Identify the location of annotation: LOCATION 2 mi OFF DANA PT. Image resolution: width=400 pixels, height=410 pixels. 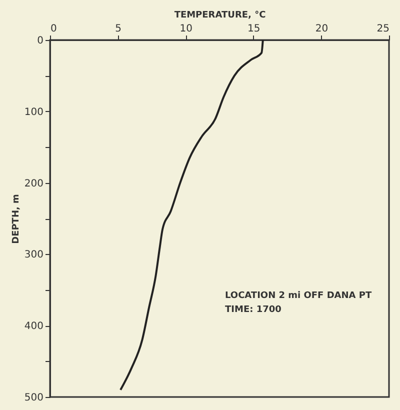
(298, 296).